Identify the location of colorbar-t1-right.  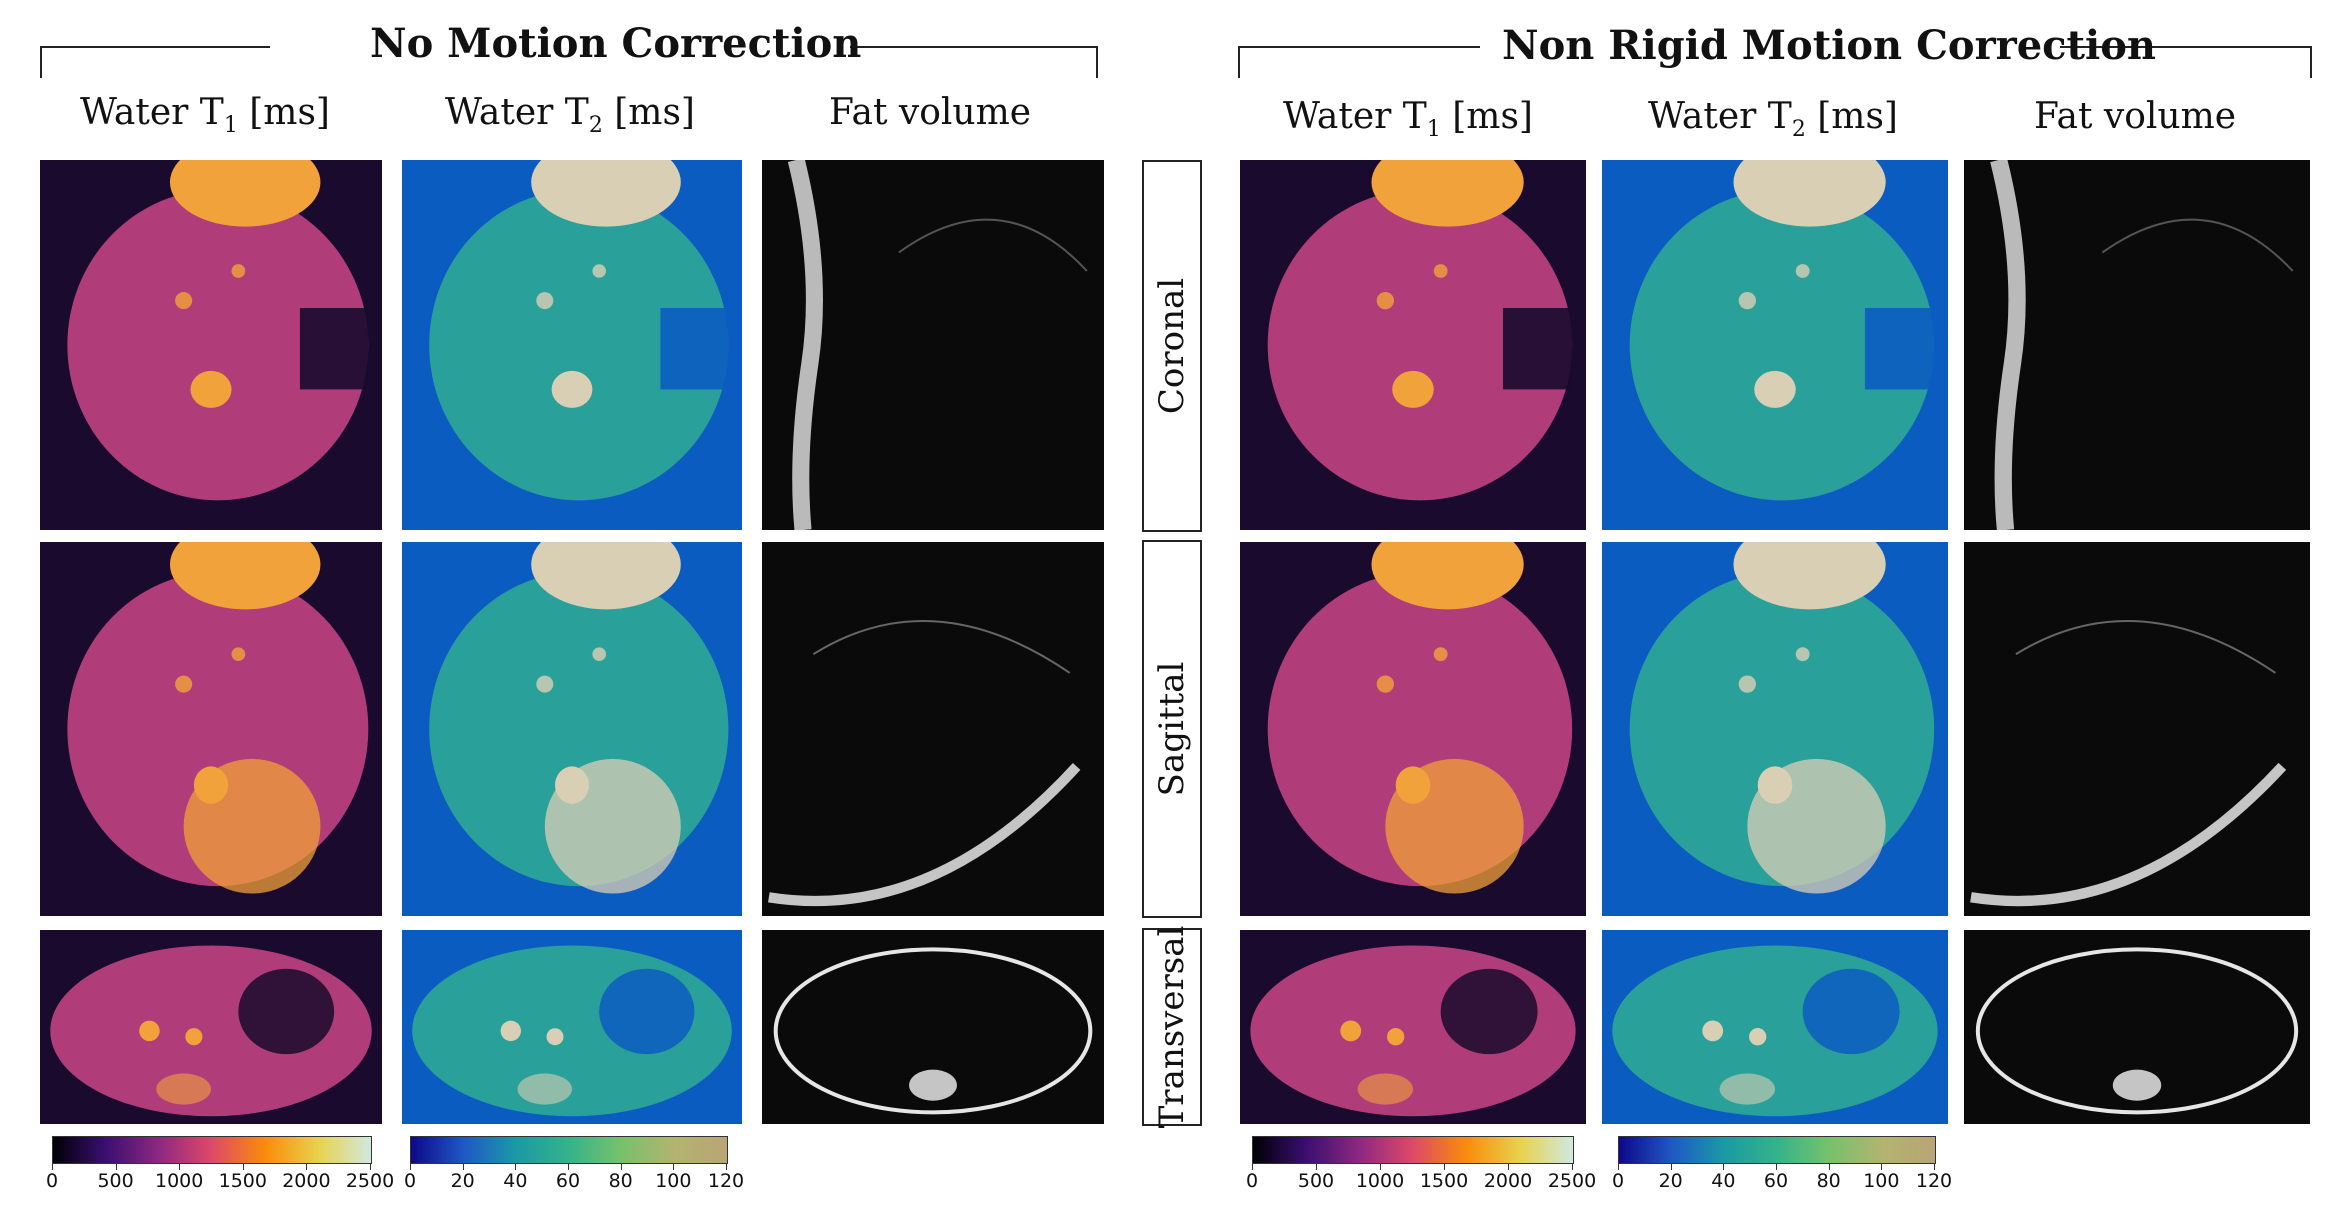
(1413, 1150).